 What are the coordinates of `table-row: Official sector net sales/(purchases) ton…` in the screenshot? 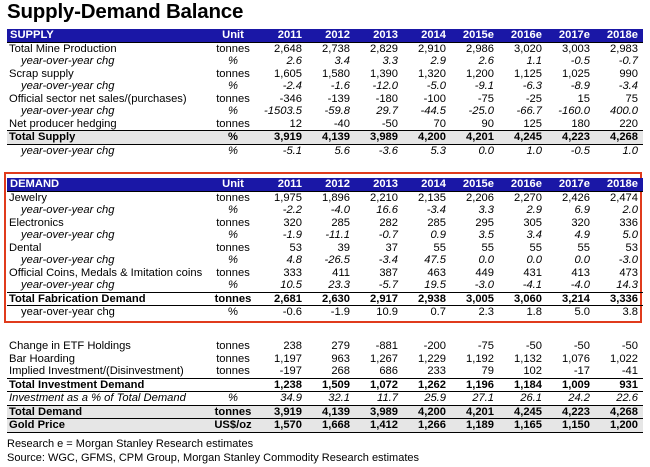 It's located at (325, 99).